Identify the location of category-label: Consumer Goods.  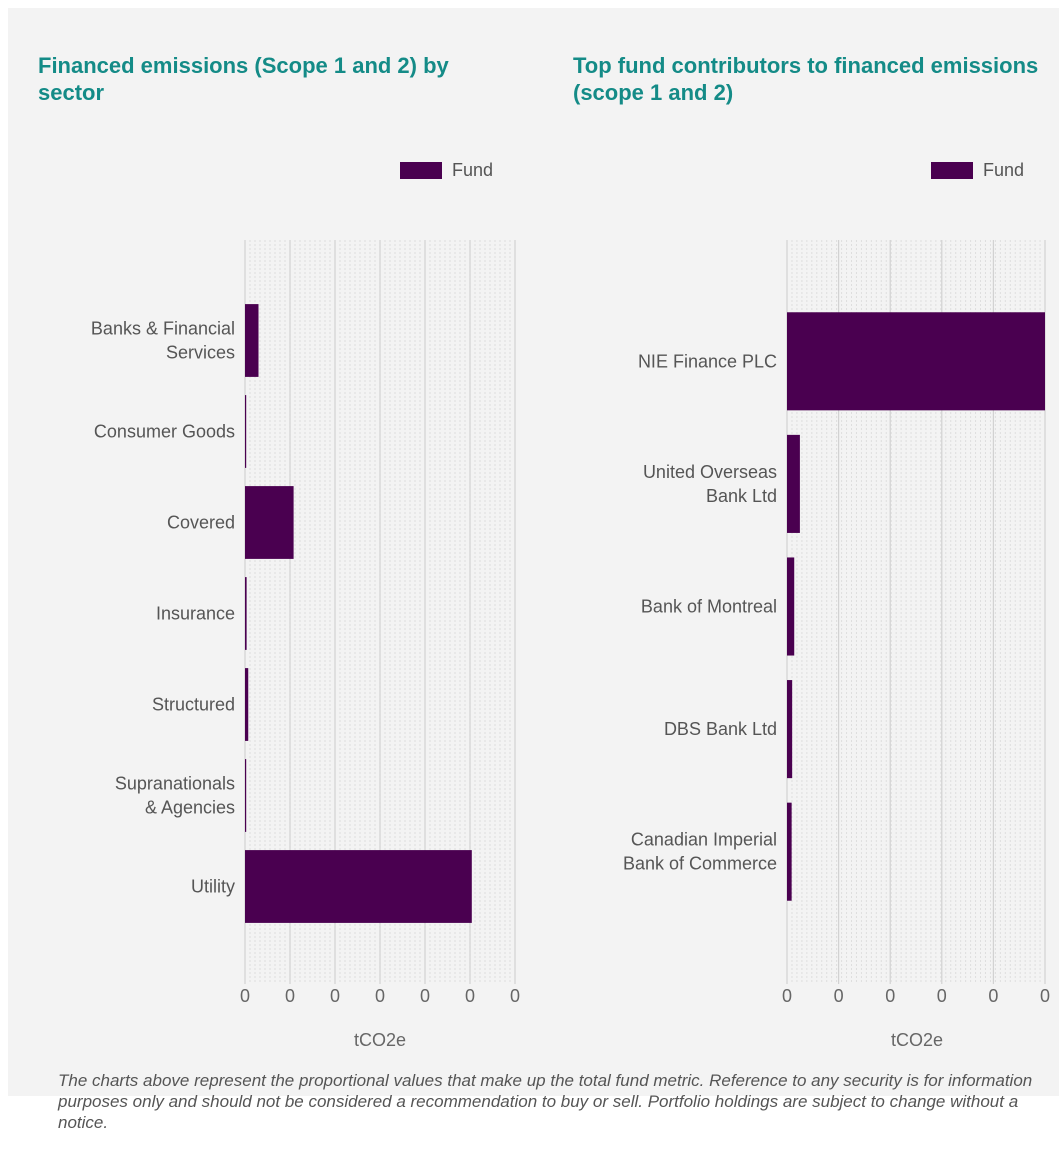
(164, 432).